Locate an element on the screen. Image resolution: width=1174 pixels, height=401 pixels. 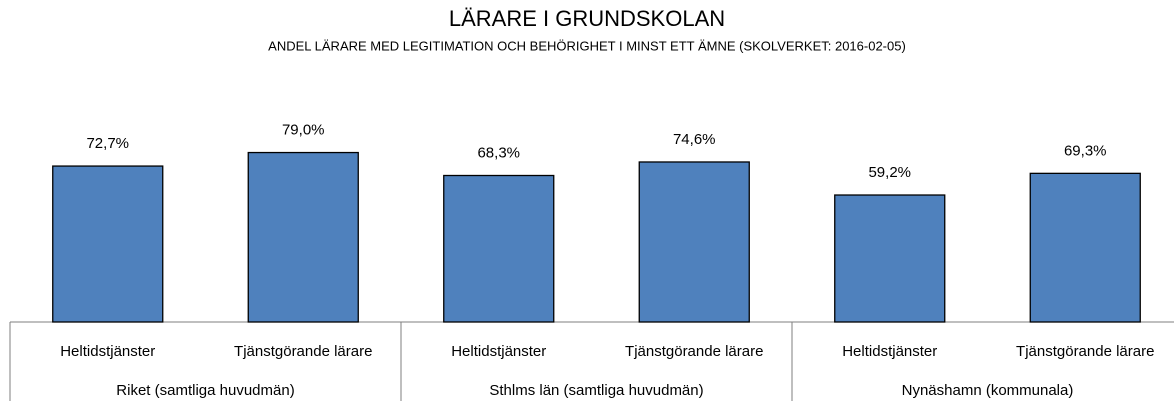
data-label: 69,3% is located at coordinates (1085, 150).